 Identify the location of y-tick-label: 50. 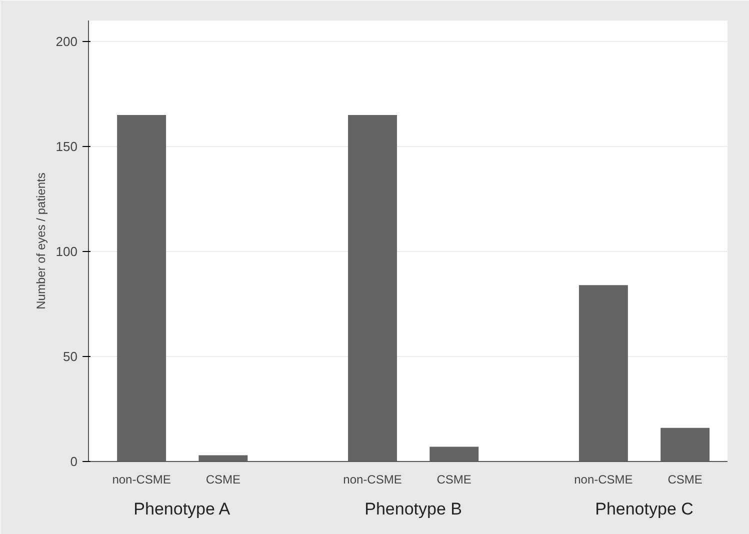
(70, 356).